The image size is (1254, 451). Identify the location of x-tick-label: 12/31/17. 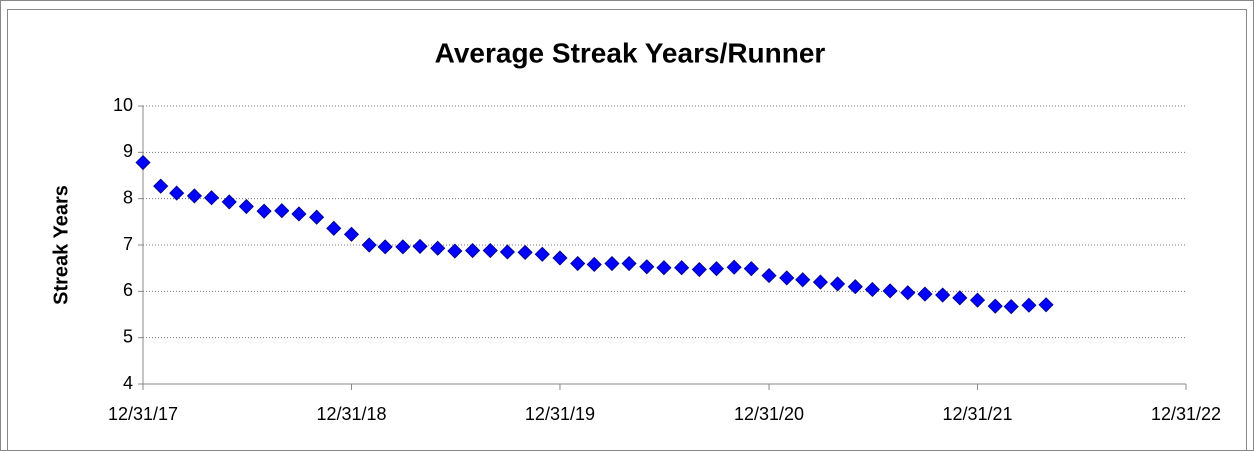
(143, 414).